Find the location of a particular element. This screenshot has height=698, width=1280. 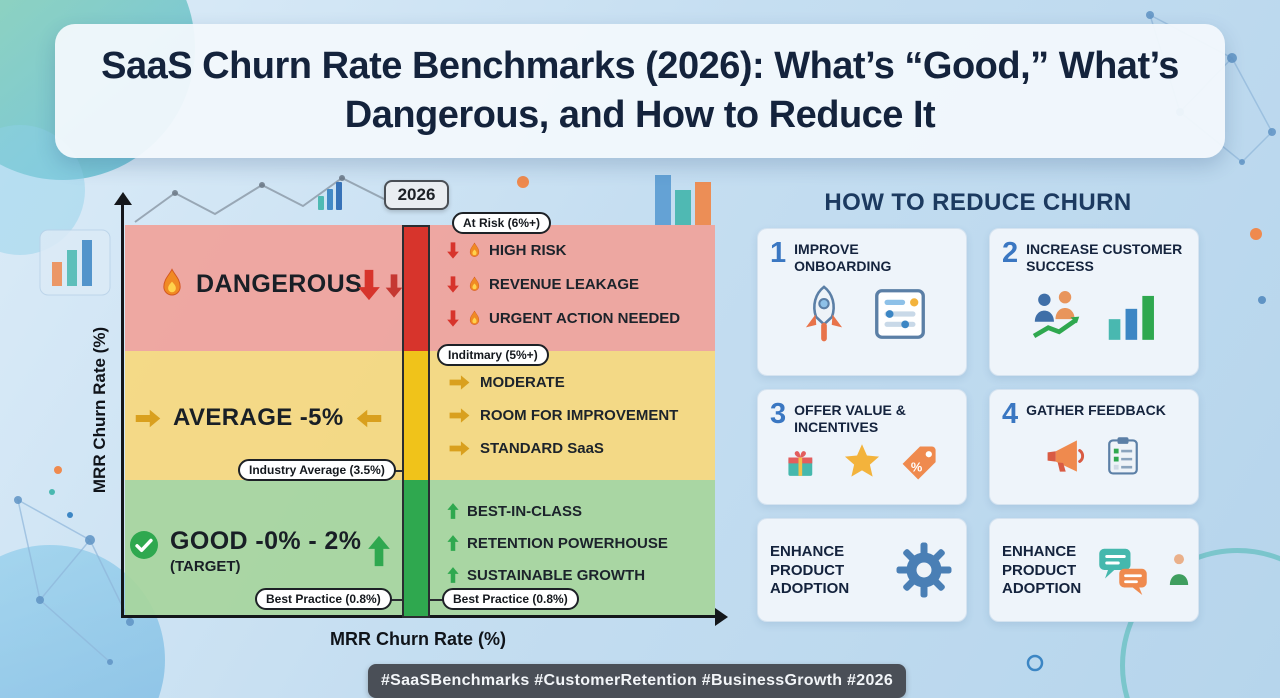

card-number: 4 is located at coordinates (1010, 414).